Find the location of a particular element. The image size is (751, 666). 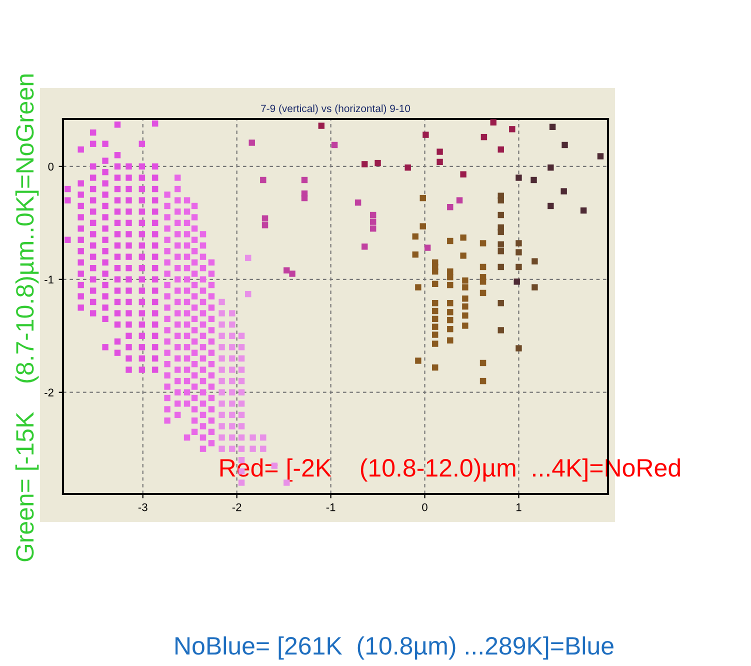

x-tick-label: 1 is located at coordinates (519, 507).